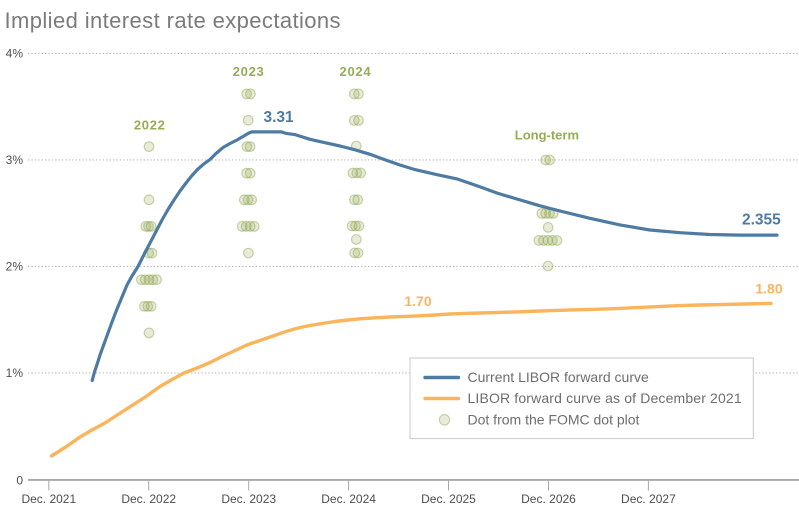 The width and height of the screenshot is (799, 509). What do you see at coordinates (15, 267) in the screenshot?
I see `svg-text: 2%` at bounding box center [15, 267].